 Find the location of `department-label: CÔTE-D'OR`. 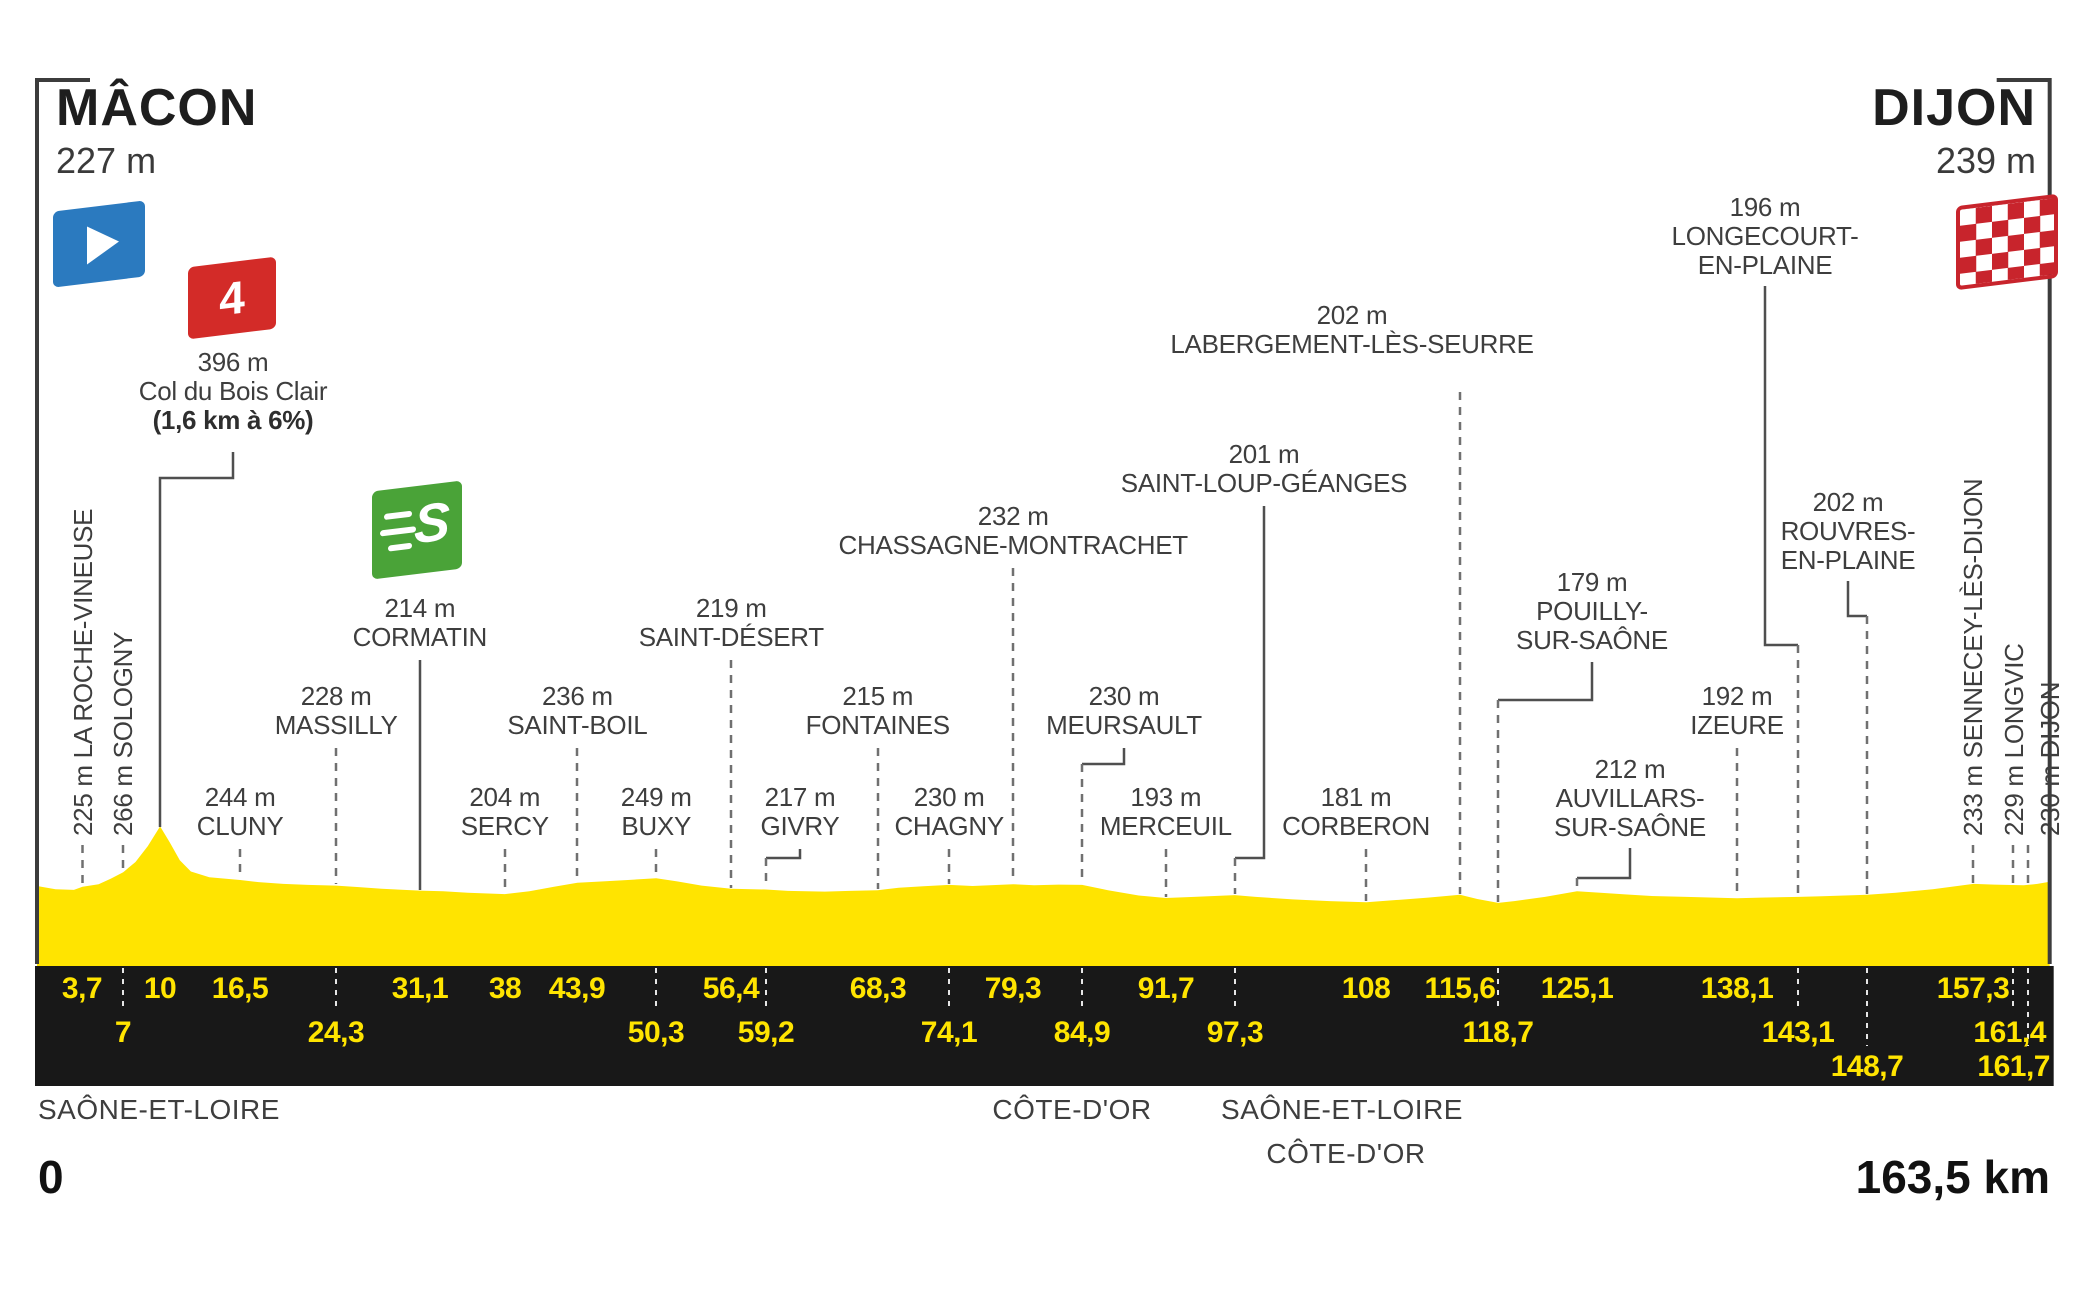

department-label: CÔTE-D'OR is located at coordinates (1346, 1153).